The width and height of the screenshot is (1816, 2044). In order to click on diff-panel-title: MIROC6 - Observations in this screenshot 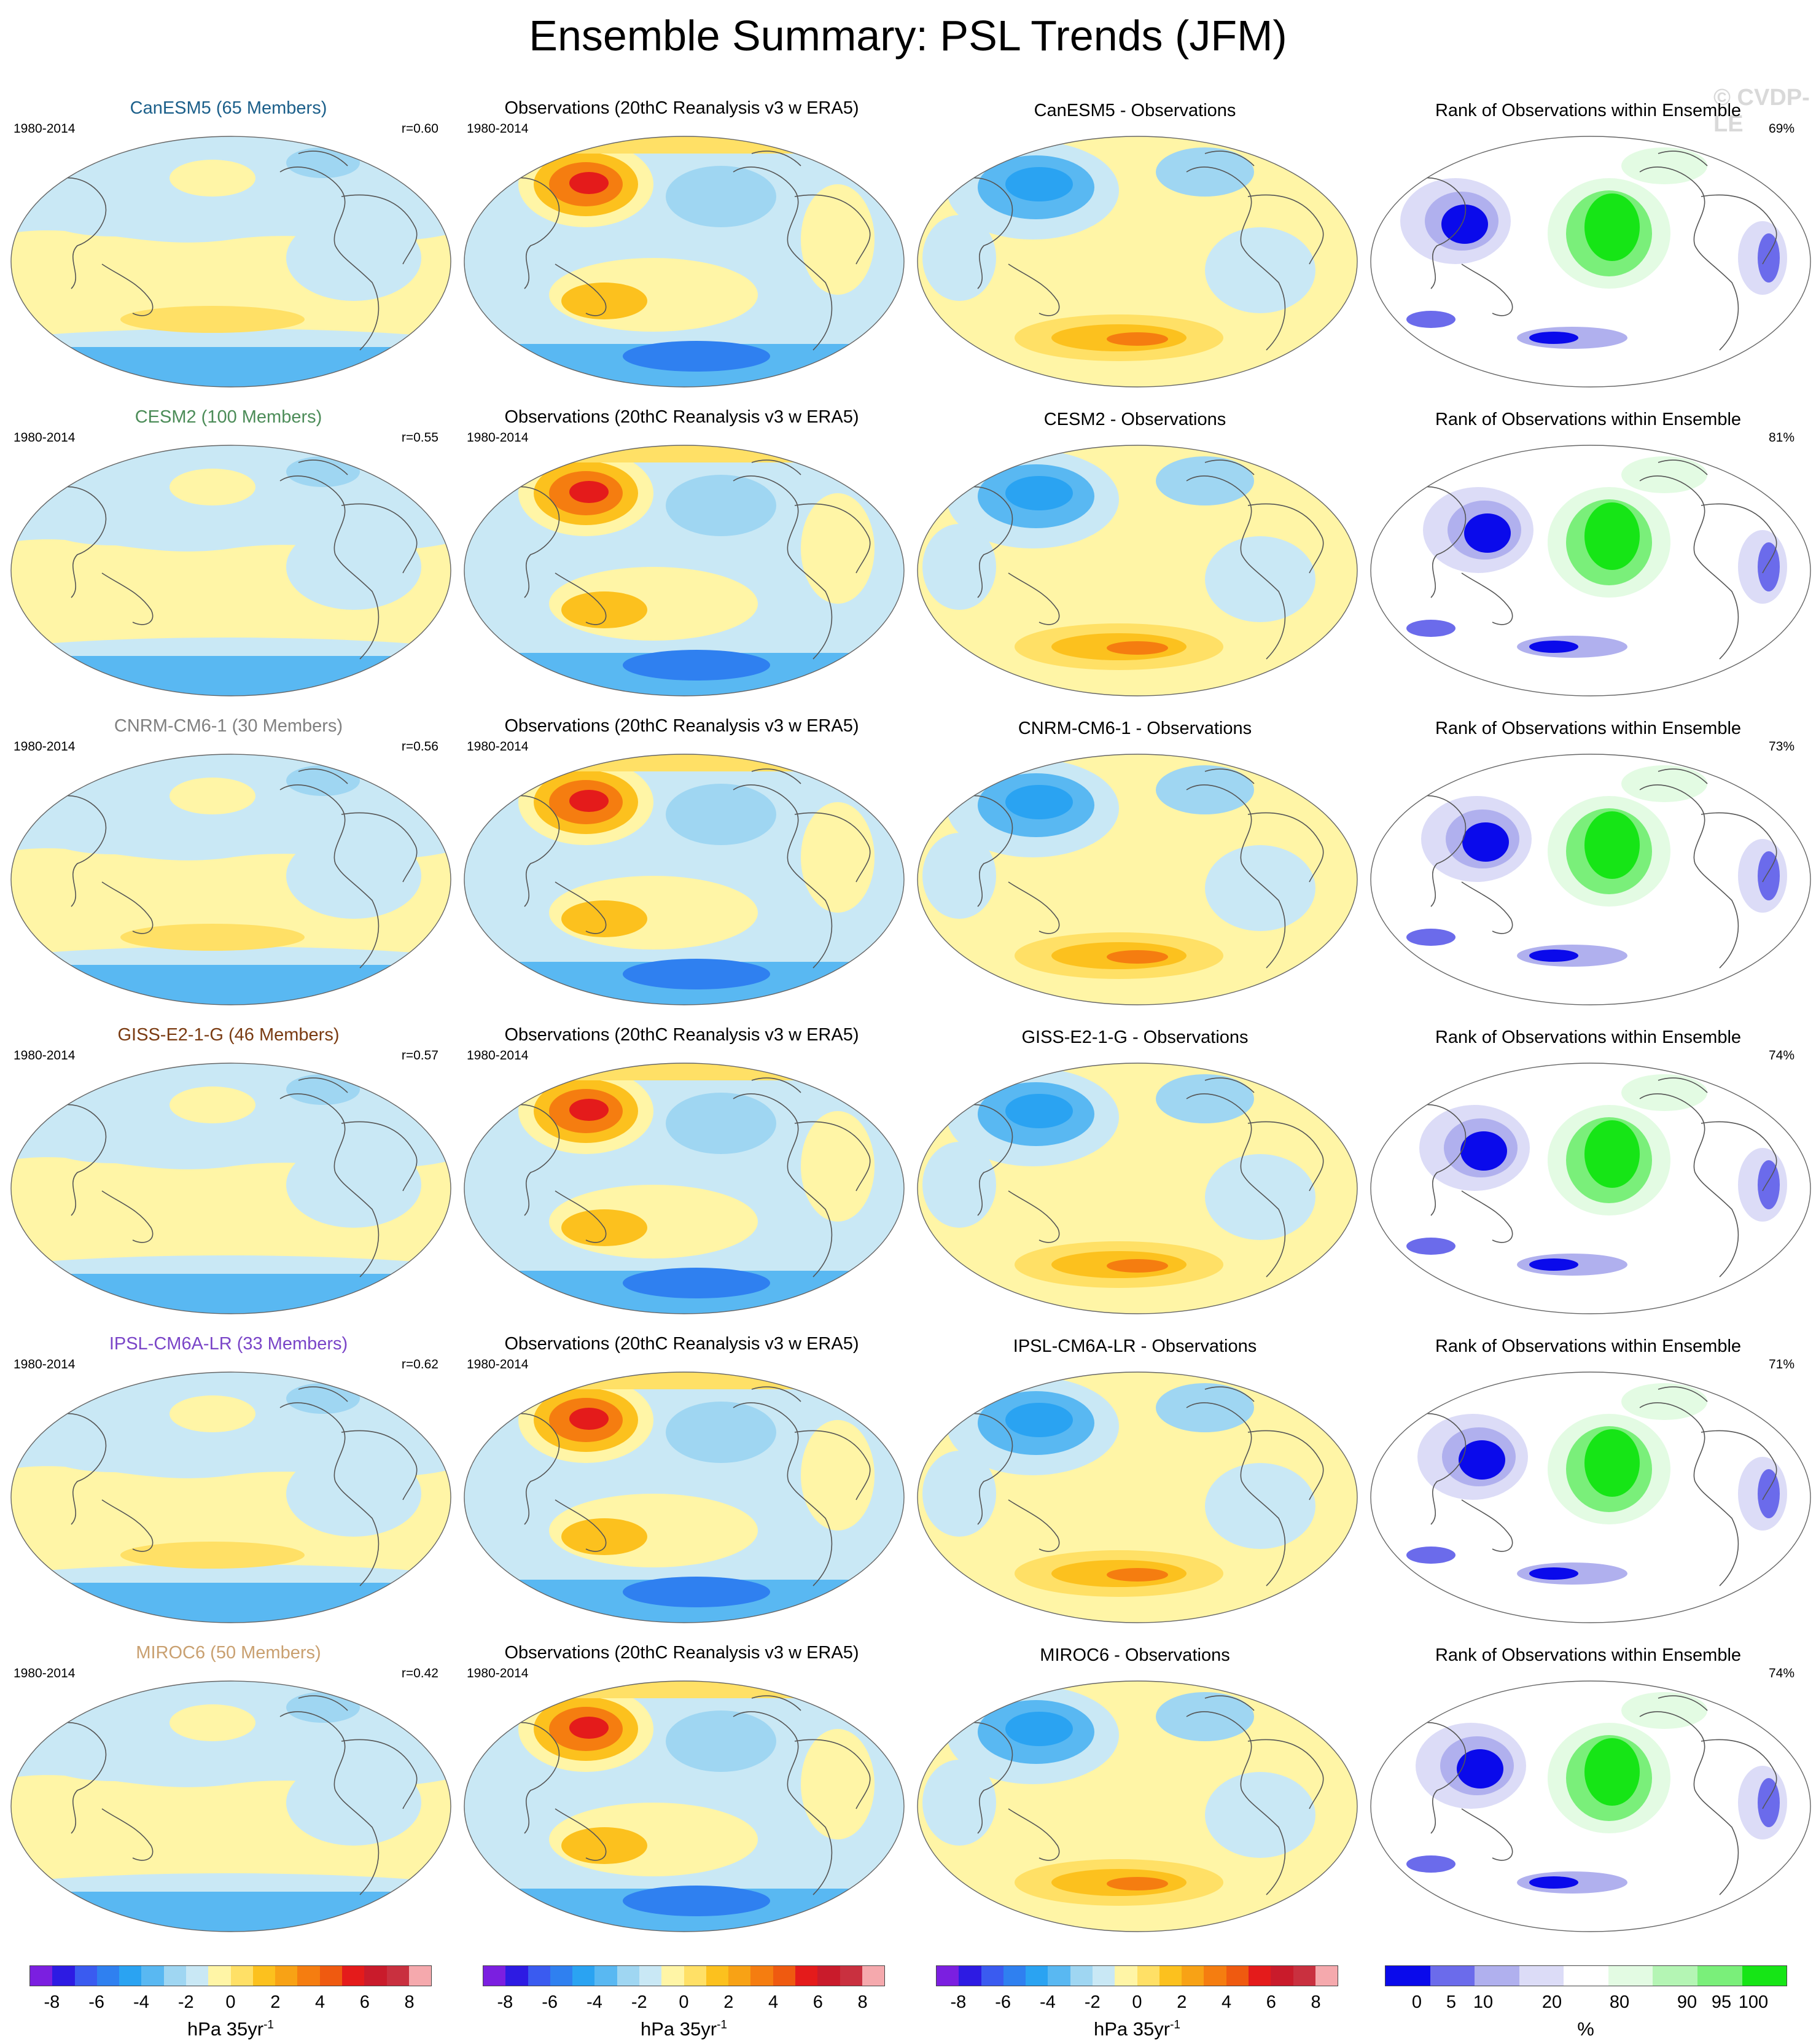, I will do `click(1135, 1655)`.